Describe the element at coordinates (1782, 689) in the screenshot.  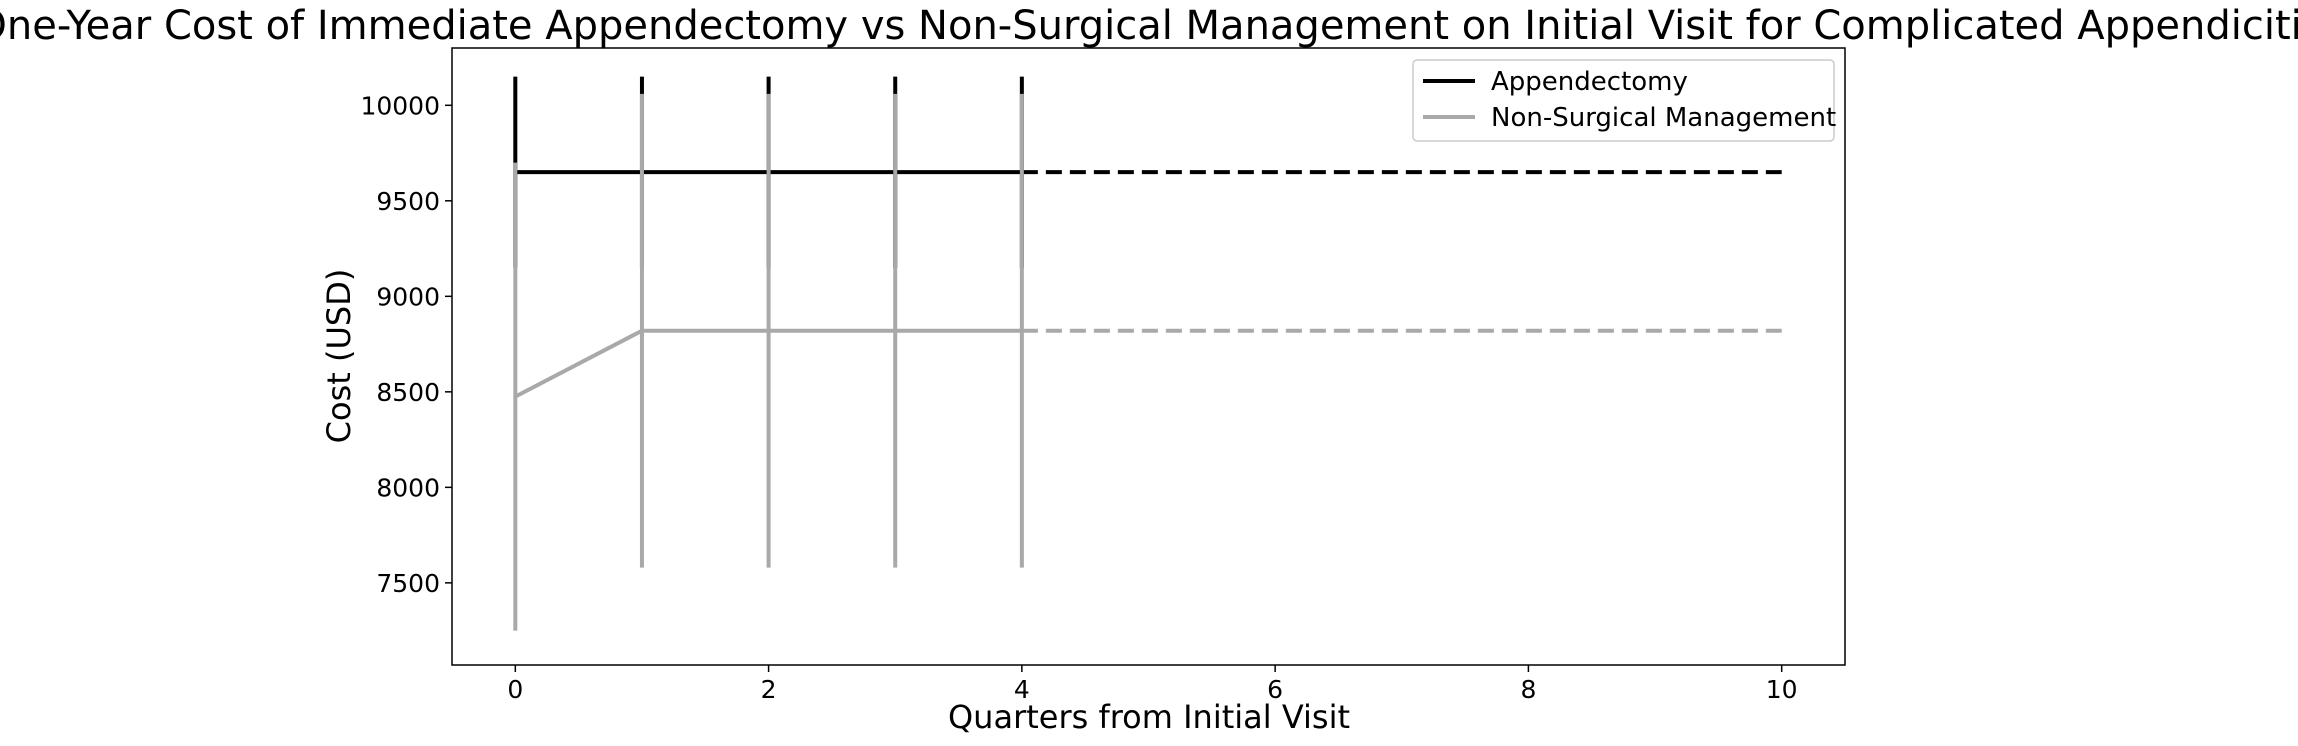
I see `x-tick-label: 10` at that location.